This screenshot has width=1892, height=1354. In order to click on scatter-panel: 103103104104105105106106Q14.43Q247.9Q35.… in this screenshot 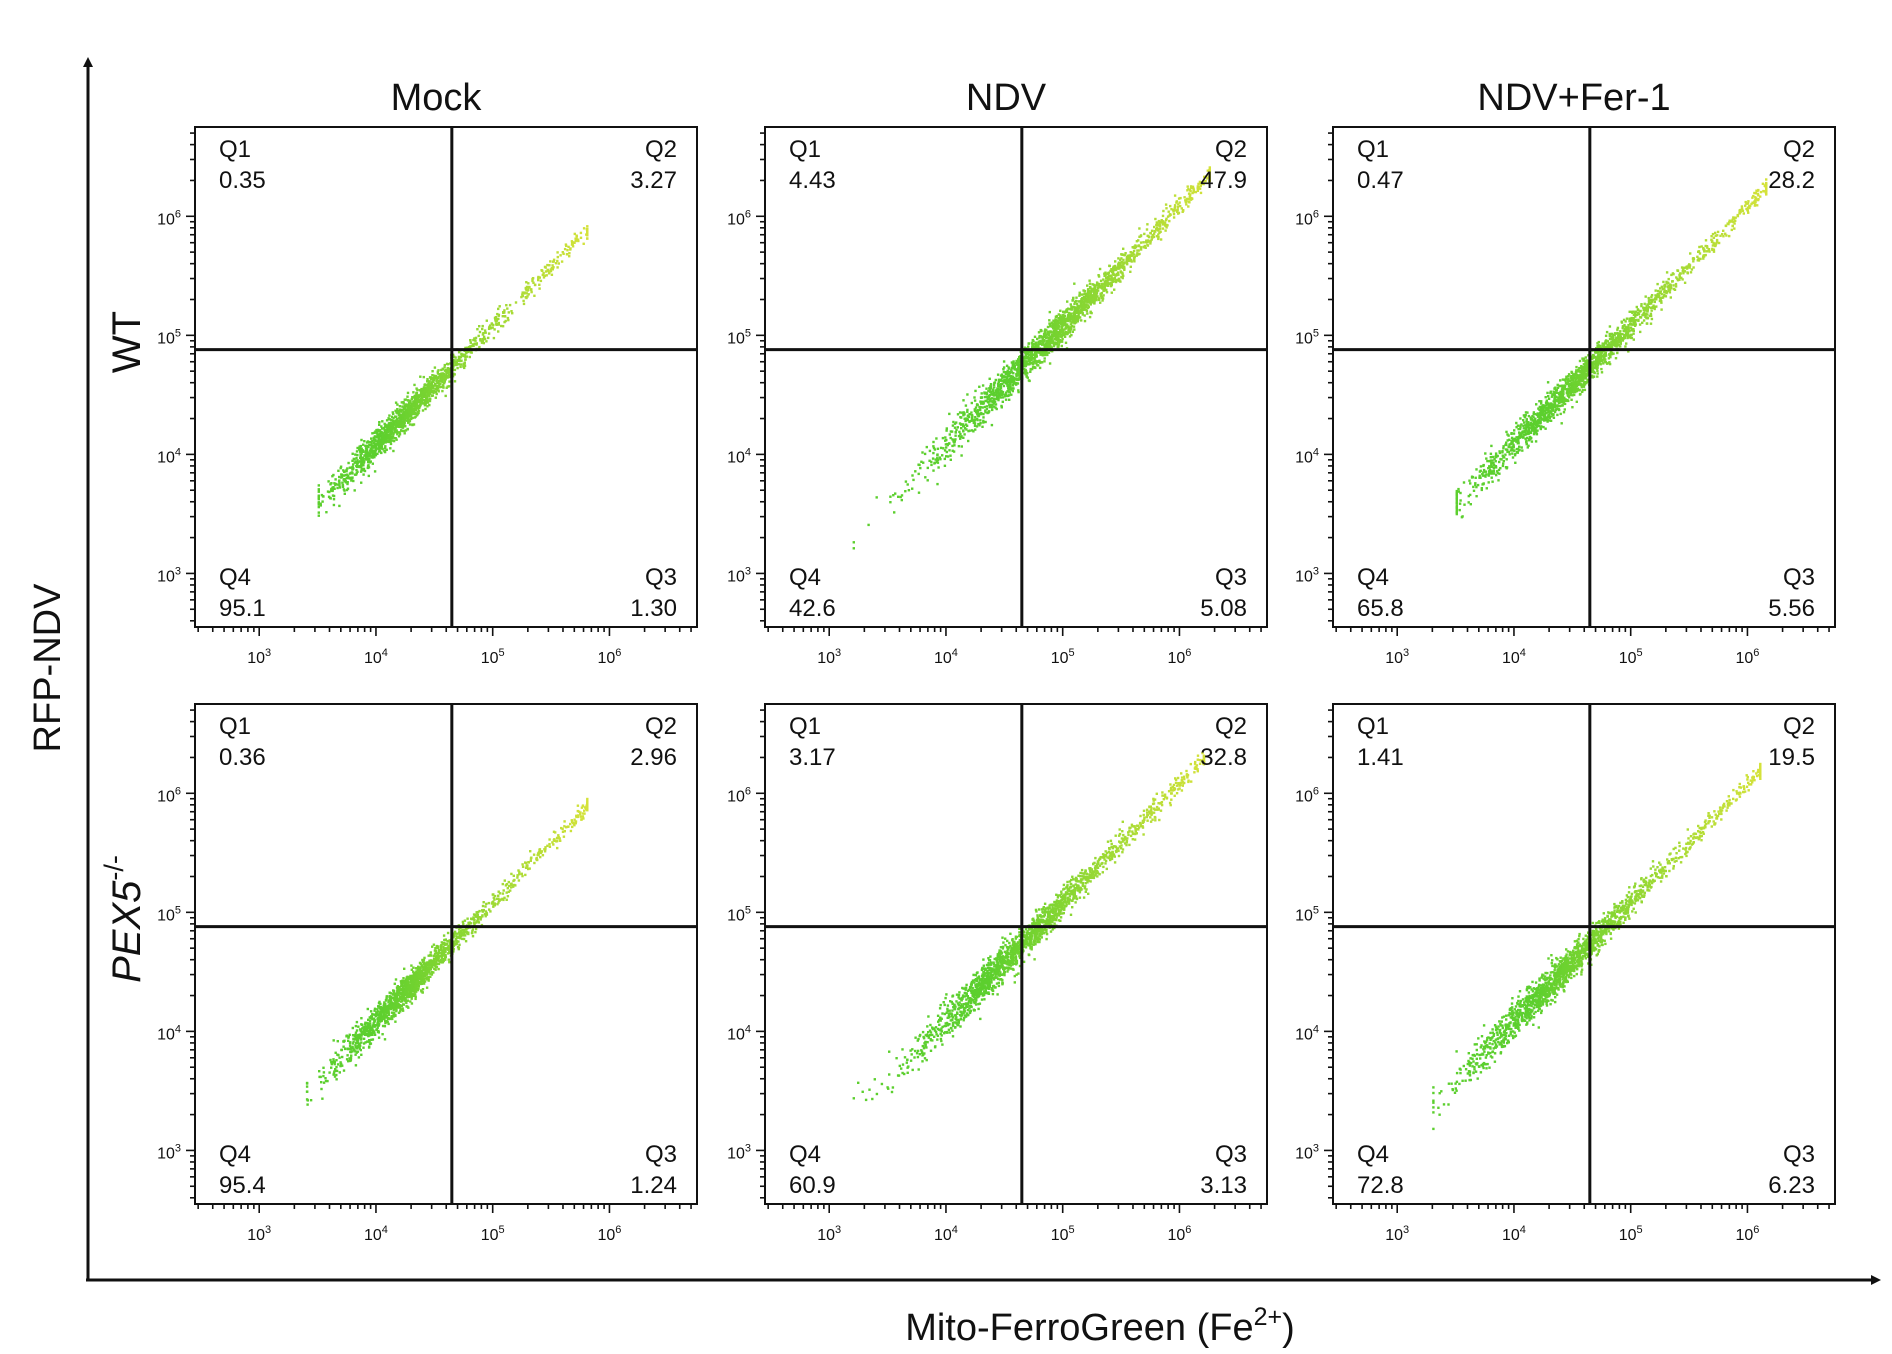, I will do `click(997, 397)`.